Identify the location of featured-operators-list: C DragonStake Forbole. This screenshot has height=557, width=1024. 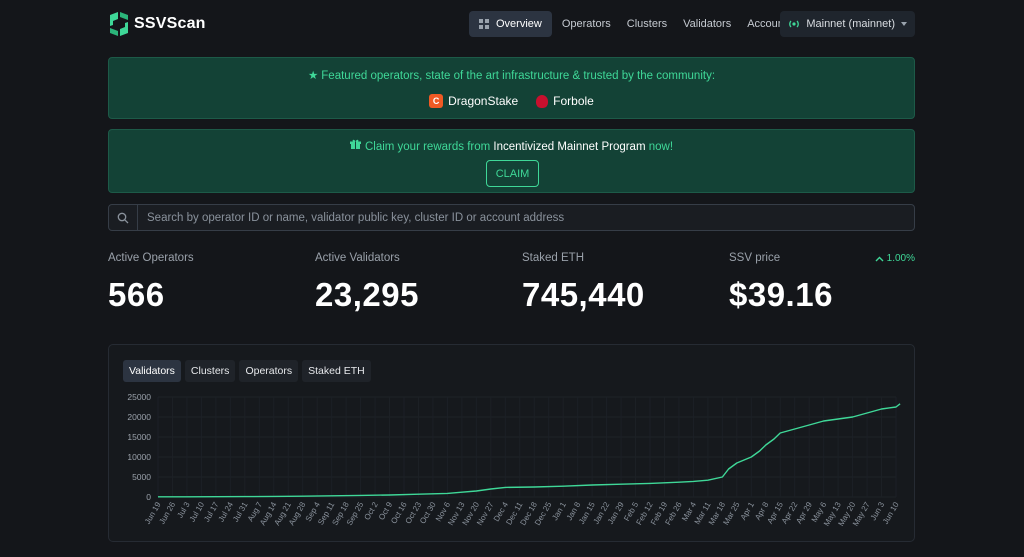
(511, 101).